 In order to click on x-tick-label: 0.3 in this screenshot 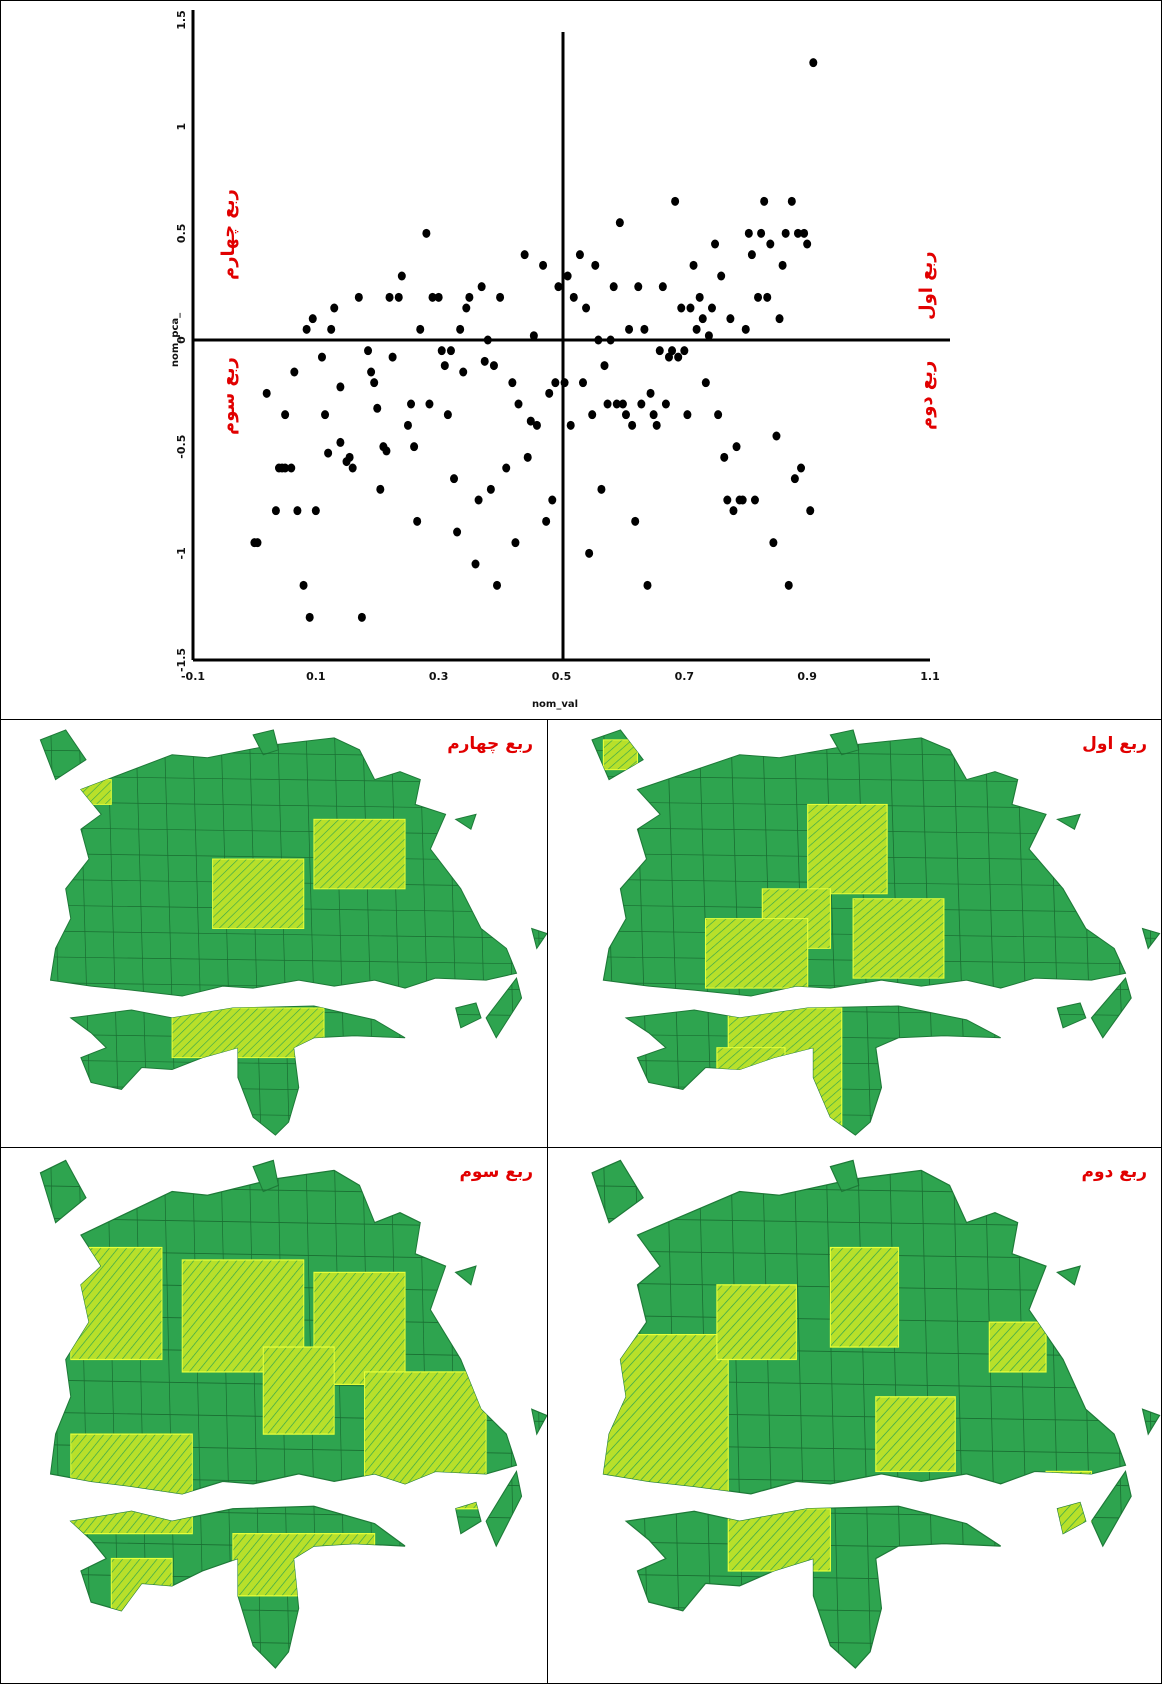, I will do `click(439, 676)`.